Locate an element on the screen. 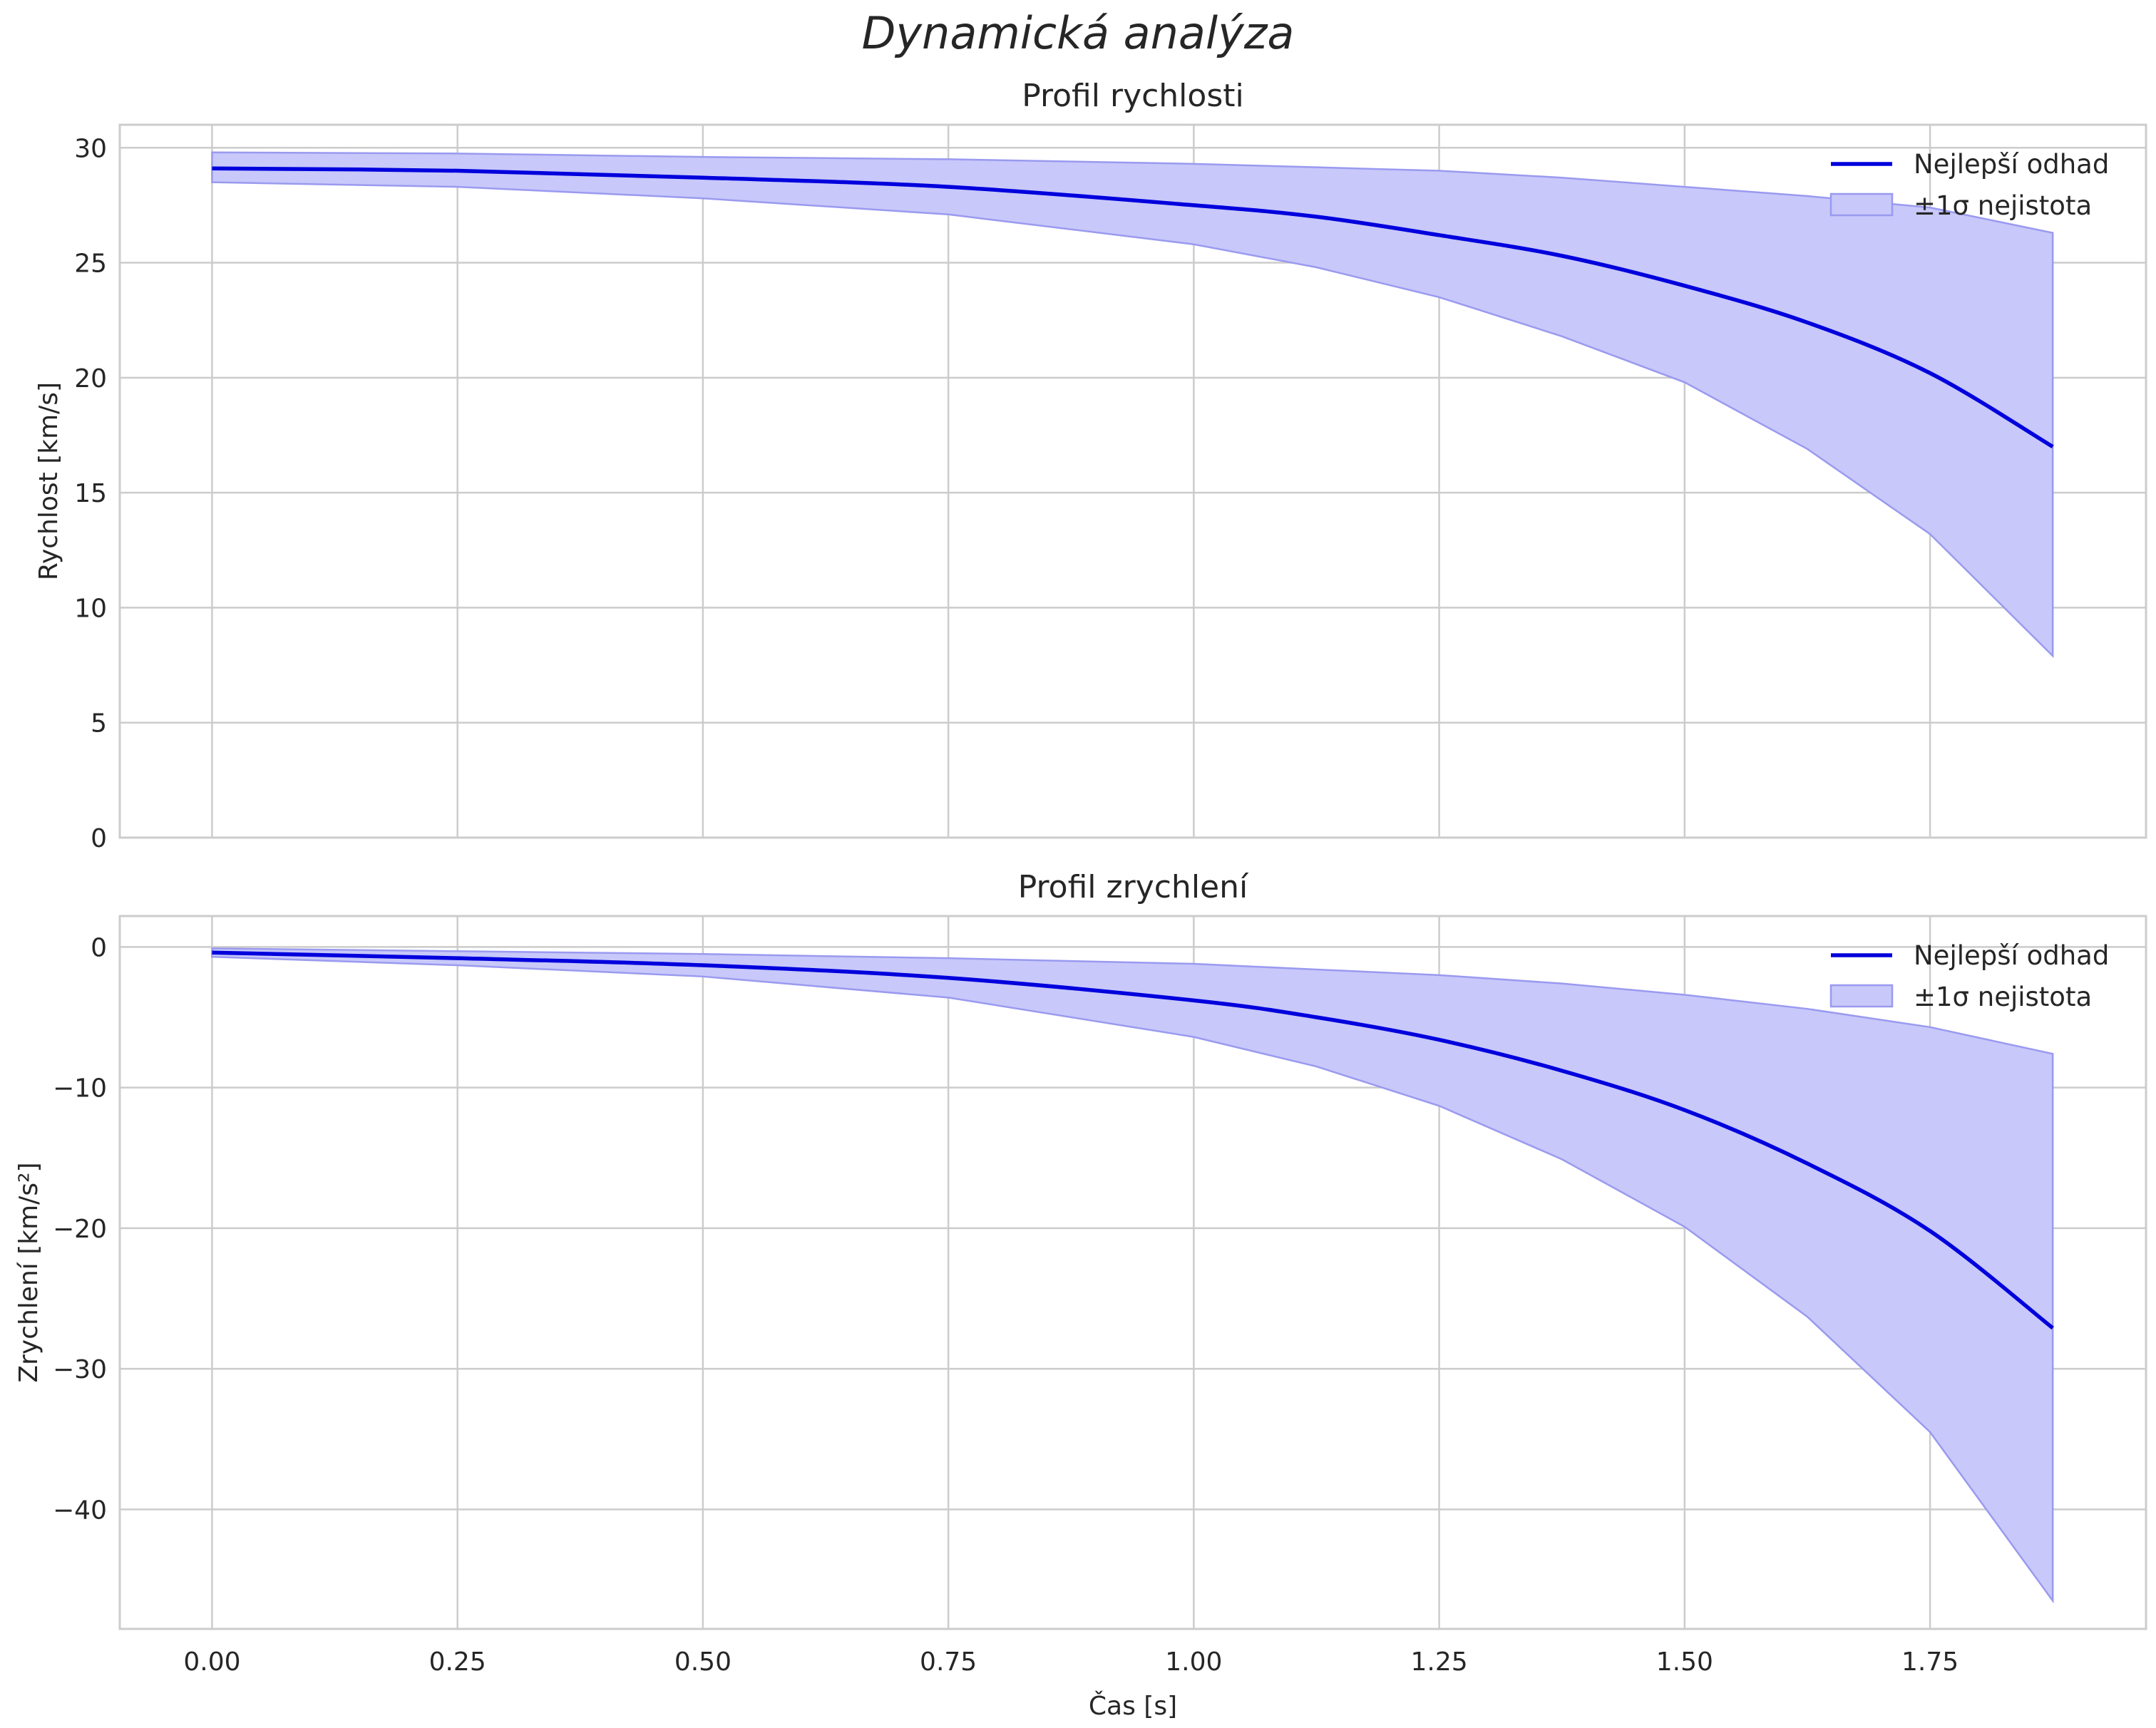 This screenshot has height=1728, width=2156. y-tick-label: 5 is located at coordinates (99, 724).